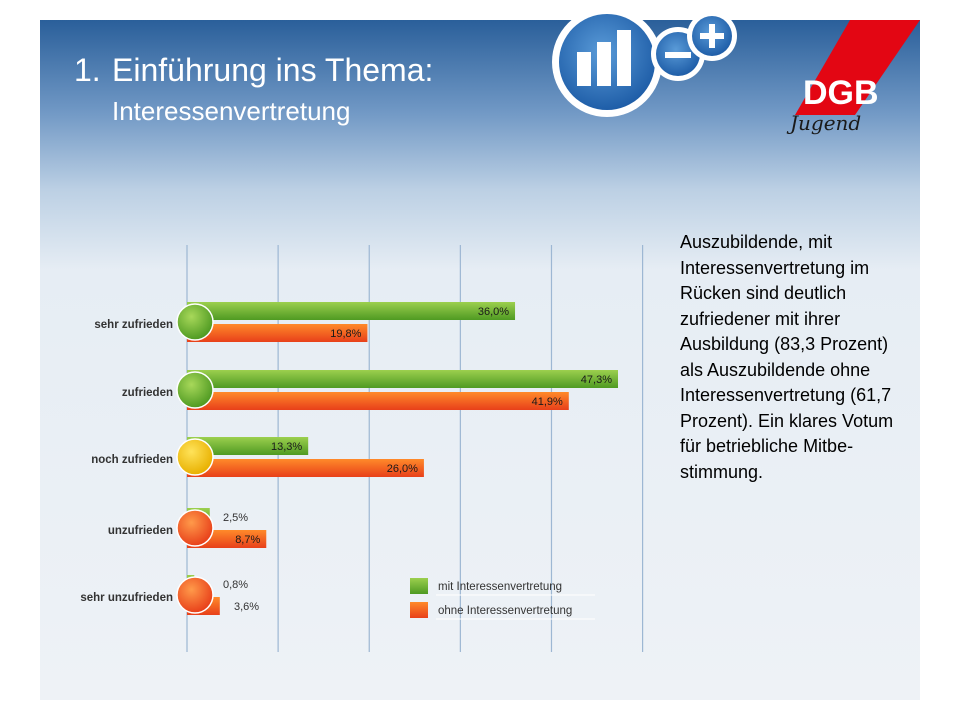 The width and height of the screenshot is (960, 720). I want to click on dgb-jugend-logo: DGB Jugend, so click(853, 77).